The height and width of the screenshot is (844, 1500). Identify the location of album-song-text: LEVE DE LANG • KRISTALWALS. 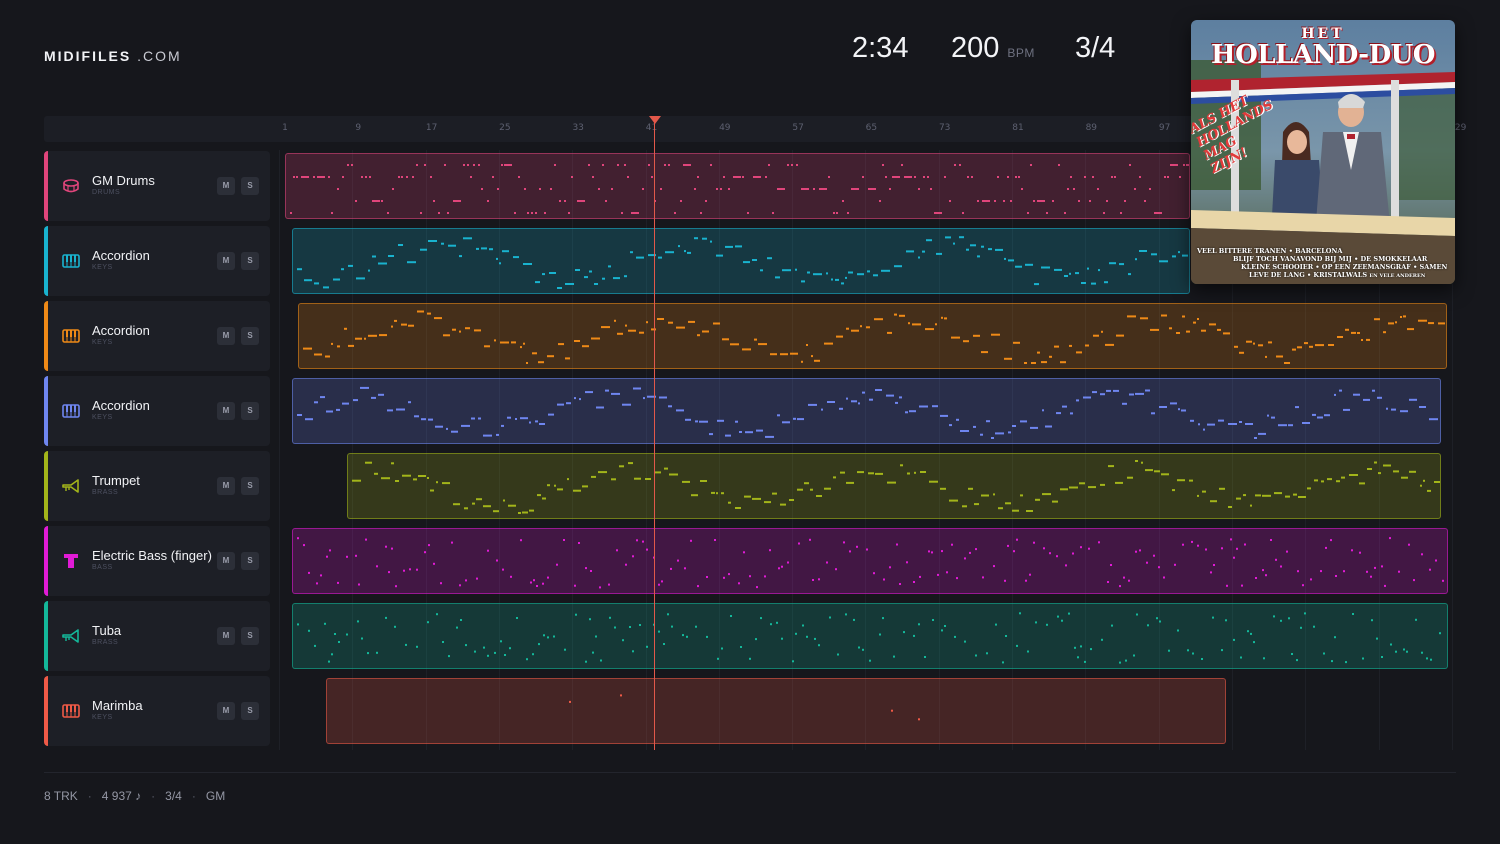
(1308, 275).